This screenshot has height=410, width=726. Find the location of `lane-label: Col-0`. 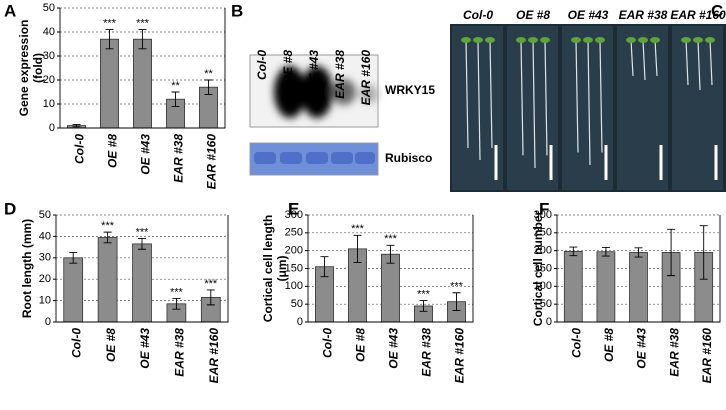

lane-label: Col-0 is located at coordinates (478, 15).